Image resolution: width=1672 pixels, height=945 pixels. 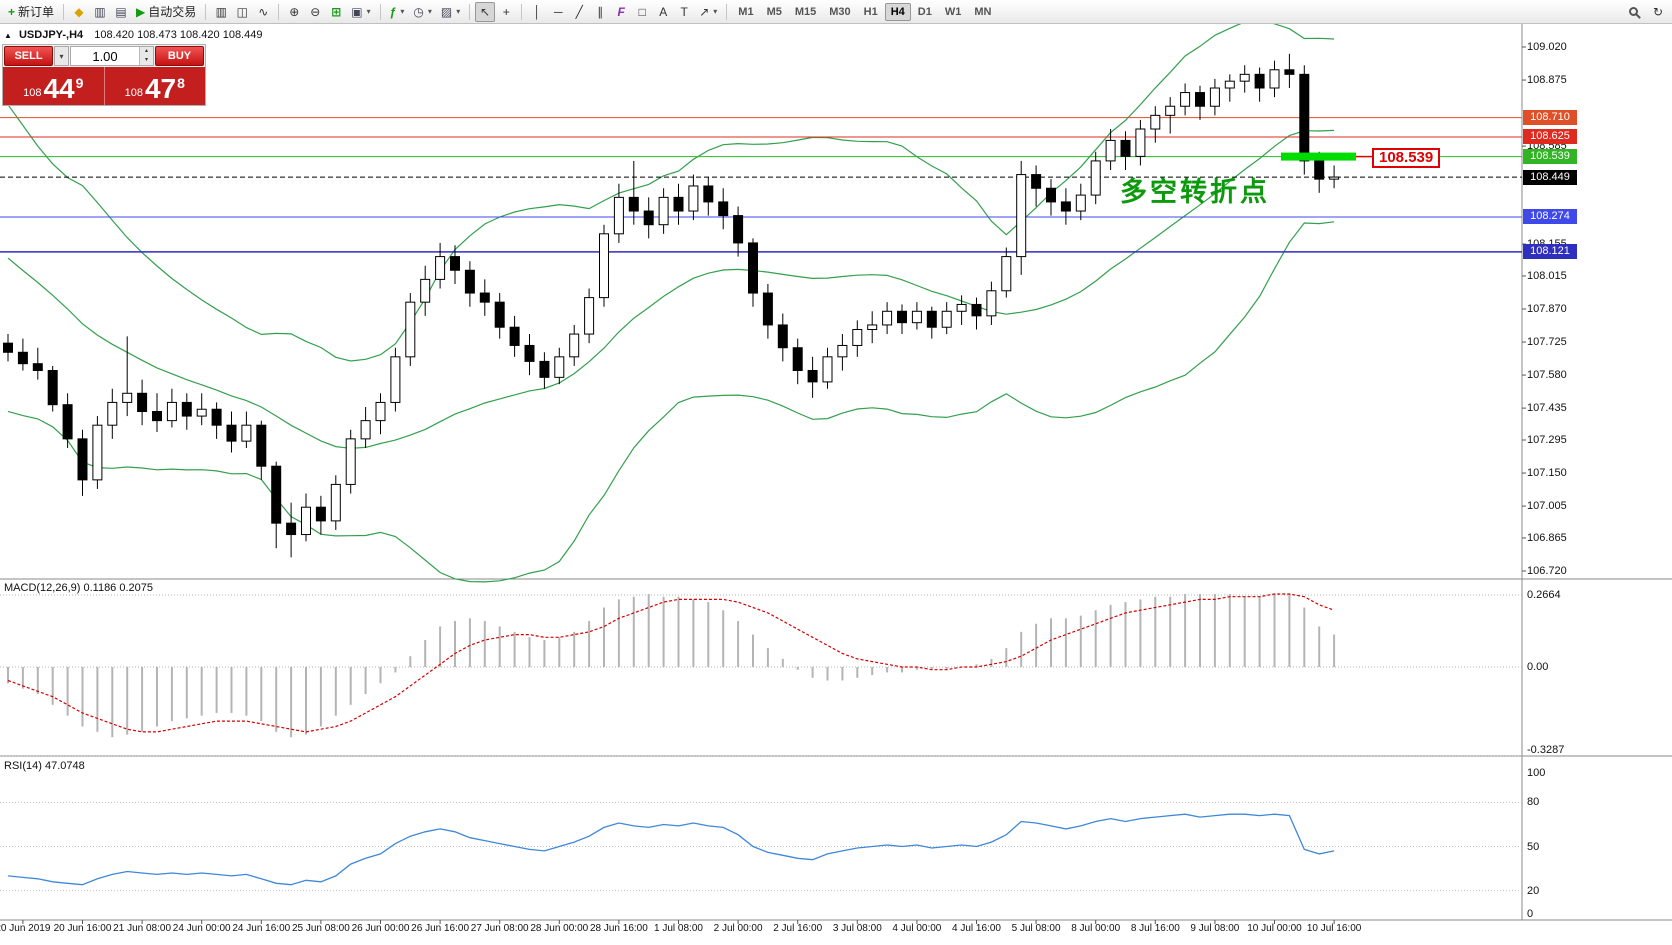 What do you see at coordinates (774, 11) in the screenshot?
I see `timeframe-m5: M5` at bounding box center [774, 11].